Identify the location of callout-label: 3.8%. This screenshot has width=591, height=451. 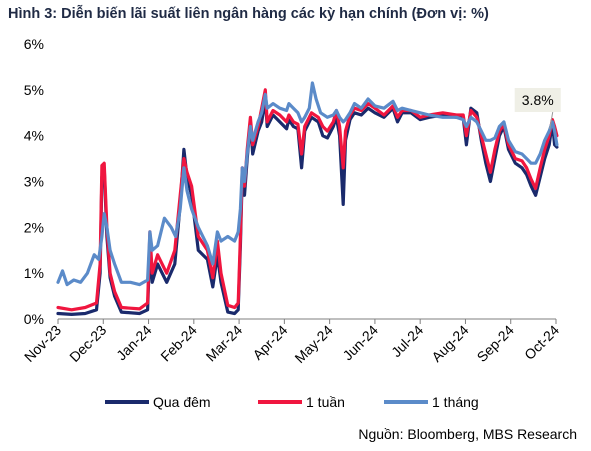
(538, 100).